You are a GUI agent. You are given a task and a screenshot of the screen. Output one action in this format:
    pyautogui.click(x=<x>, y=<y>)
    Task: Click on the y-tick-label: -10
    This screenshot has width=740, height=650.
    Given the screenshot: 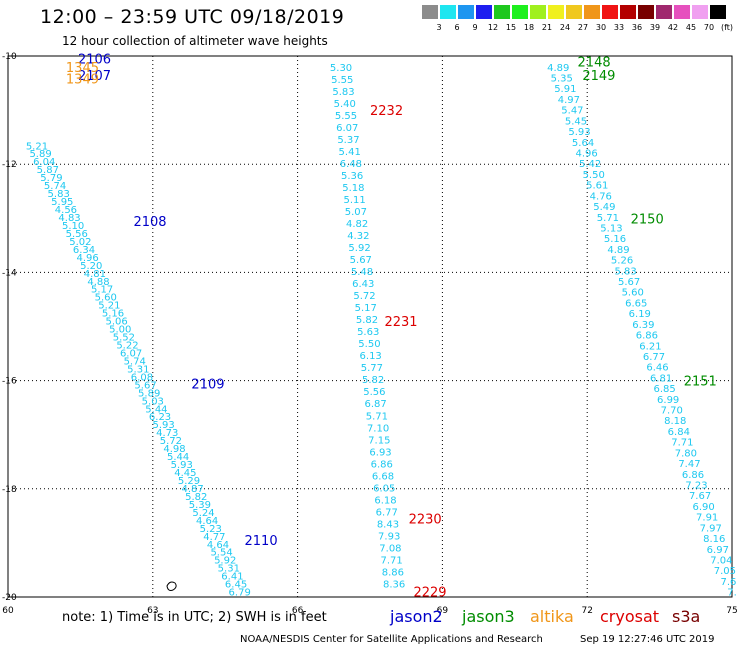 What is the action you would take?
    pyautogui.click(x=9, y=57)
    